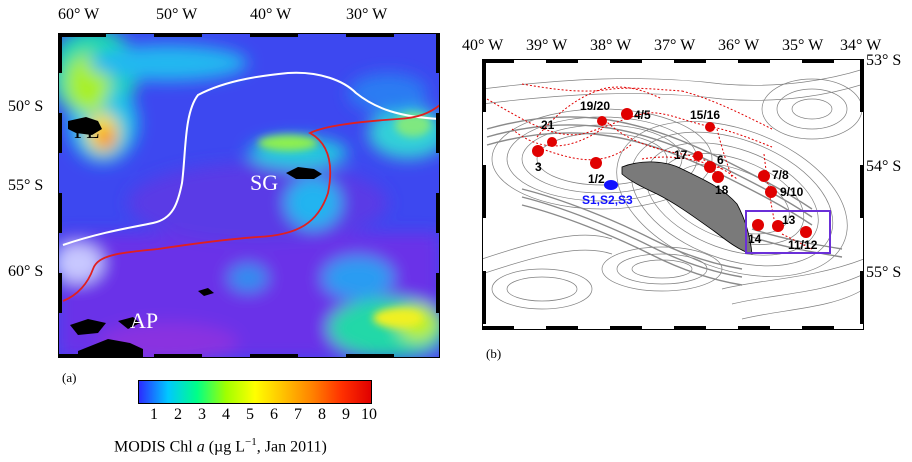 This screenshot has width=912, height=462. Describe the element at coordinates (710, 167) in the screenshot. I see `station-6-marker` at that location.